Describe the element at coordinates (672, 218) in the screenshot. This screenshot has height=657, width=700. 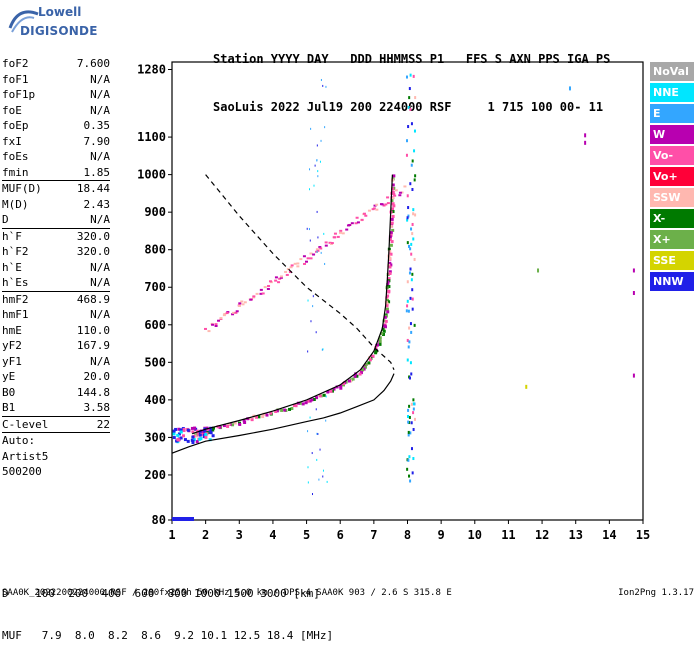
I see `legend-item-x: X-` at that location.